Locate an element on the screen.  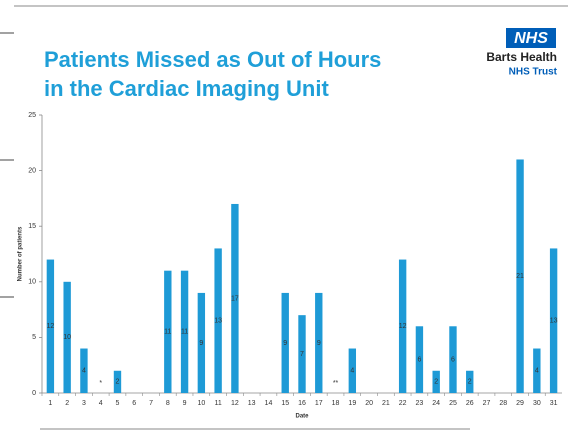
x-tick-label: 29 is located at coordinates (520, 403).